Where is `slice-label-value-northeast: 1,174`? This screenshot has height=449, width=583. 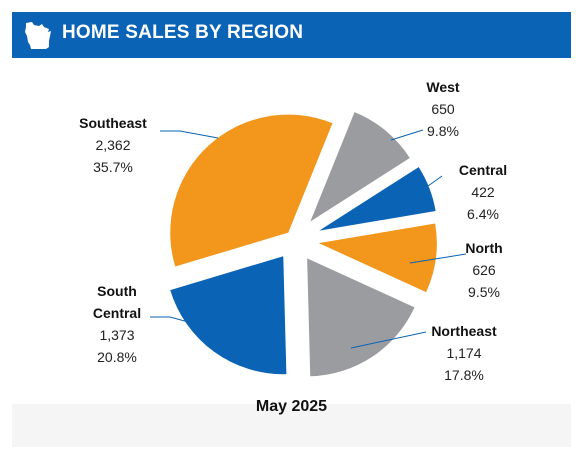 slice-label-value-northeast: 1,174 is located at coordinates (463, 353).